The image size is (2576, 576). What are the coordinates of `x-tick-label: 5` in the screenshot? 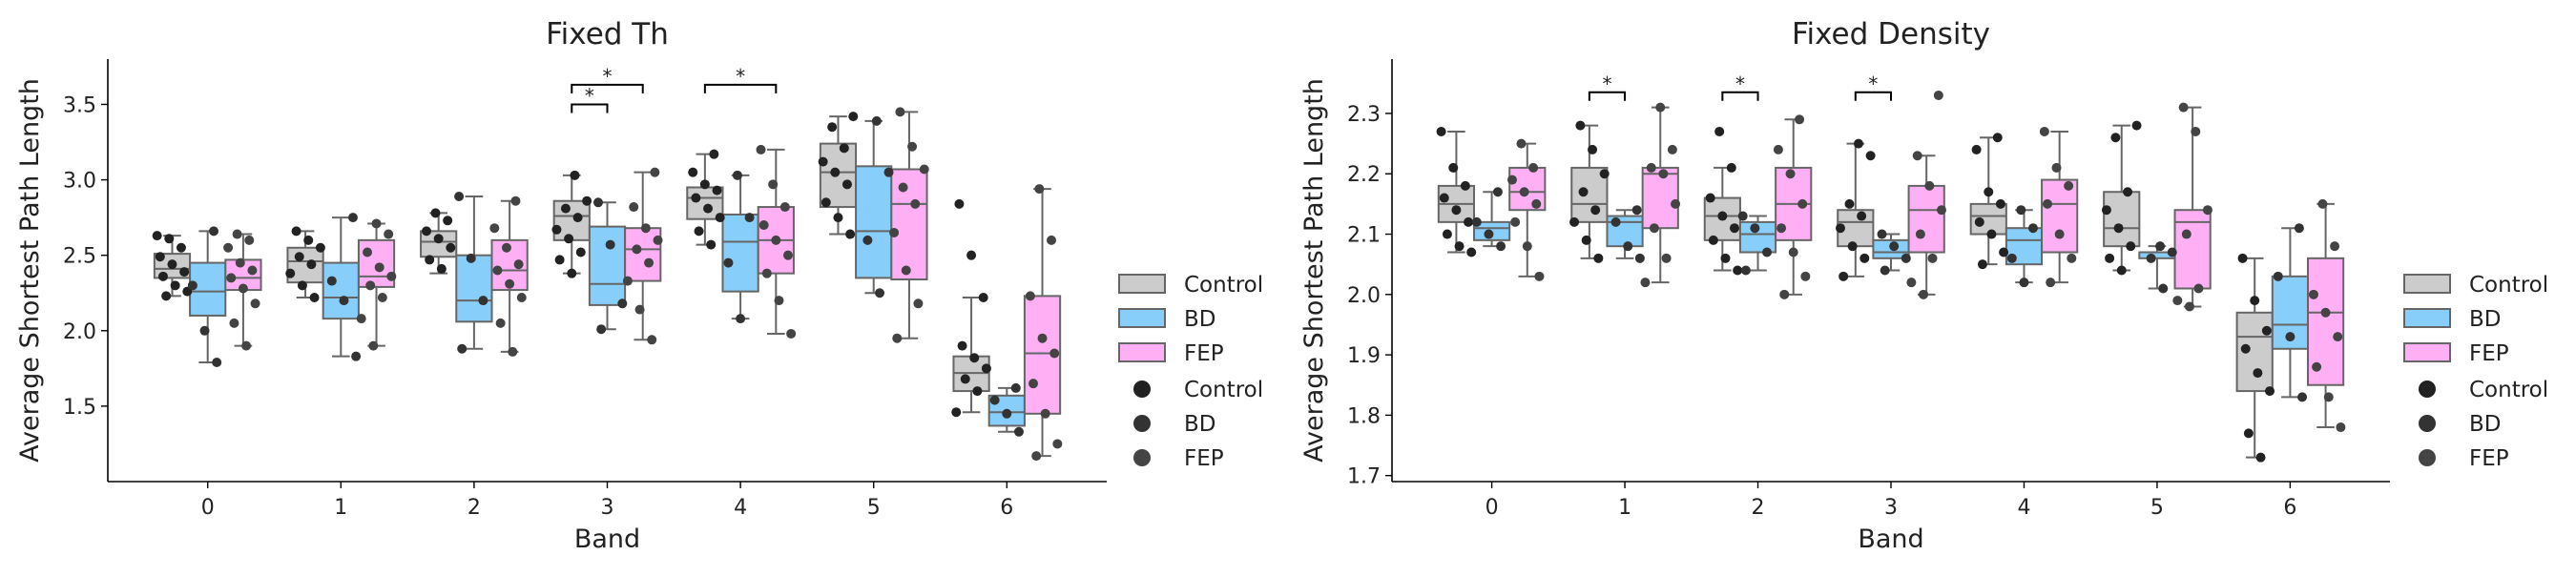 It's located at (2157, 508).